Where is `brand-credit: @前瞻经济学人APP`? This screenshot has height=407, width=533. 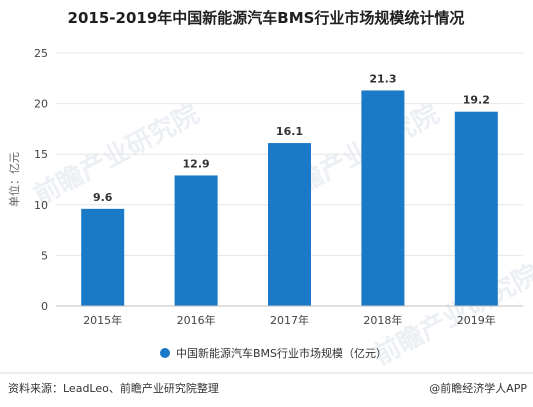 brand-credit: @前瞻经济学人APP is located at coordinates (478, 388).